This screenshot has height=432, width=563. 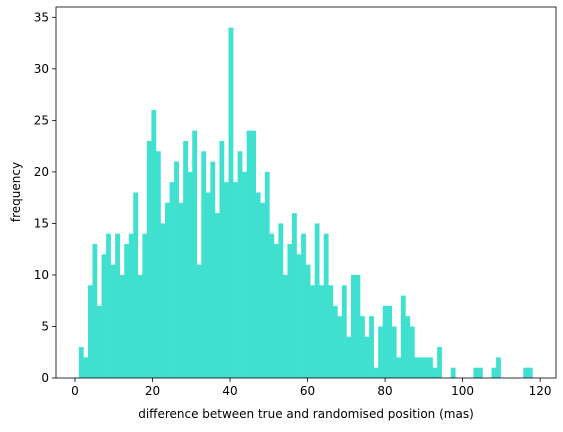 What do you see at coordinates (307, 391) in the screenshot?
I see `x-tick-label: 60` at bounding box center [307, 391].